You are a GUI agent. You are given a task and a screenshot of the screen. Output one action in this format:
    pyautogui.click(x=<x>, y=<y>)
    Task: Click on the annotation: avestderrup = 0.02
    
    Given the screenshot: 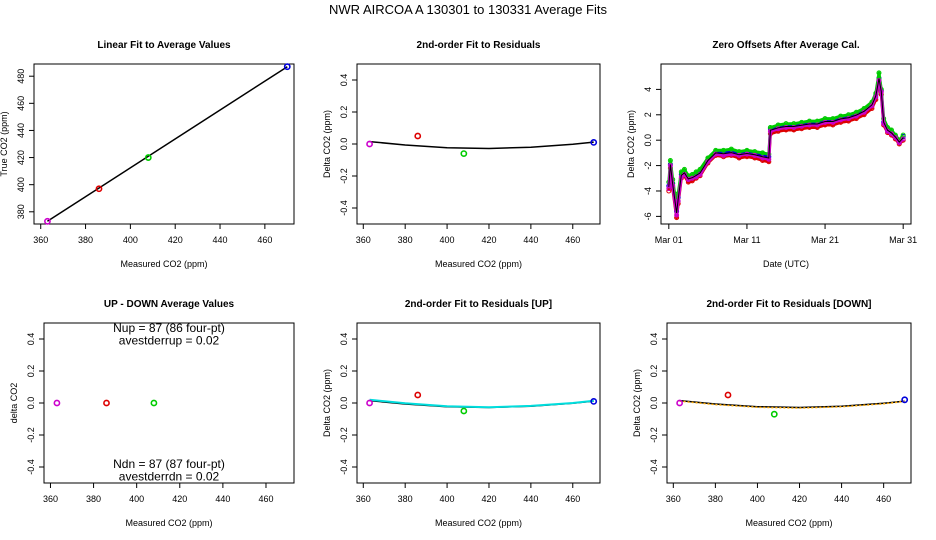 What is the action you would take?
    pyautogui.click(x=169, y=341)
    